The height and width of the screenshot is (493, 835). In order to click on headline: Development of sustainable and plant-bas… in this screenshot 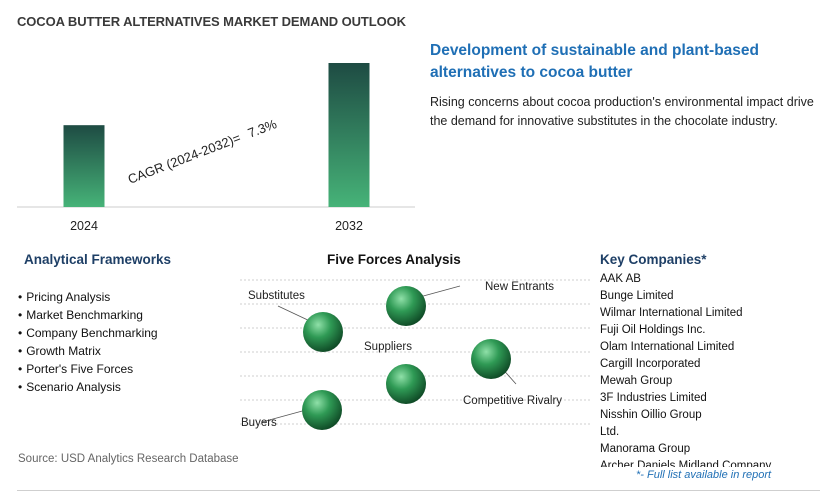, I will do `click(595, 61)`.